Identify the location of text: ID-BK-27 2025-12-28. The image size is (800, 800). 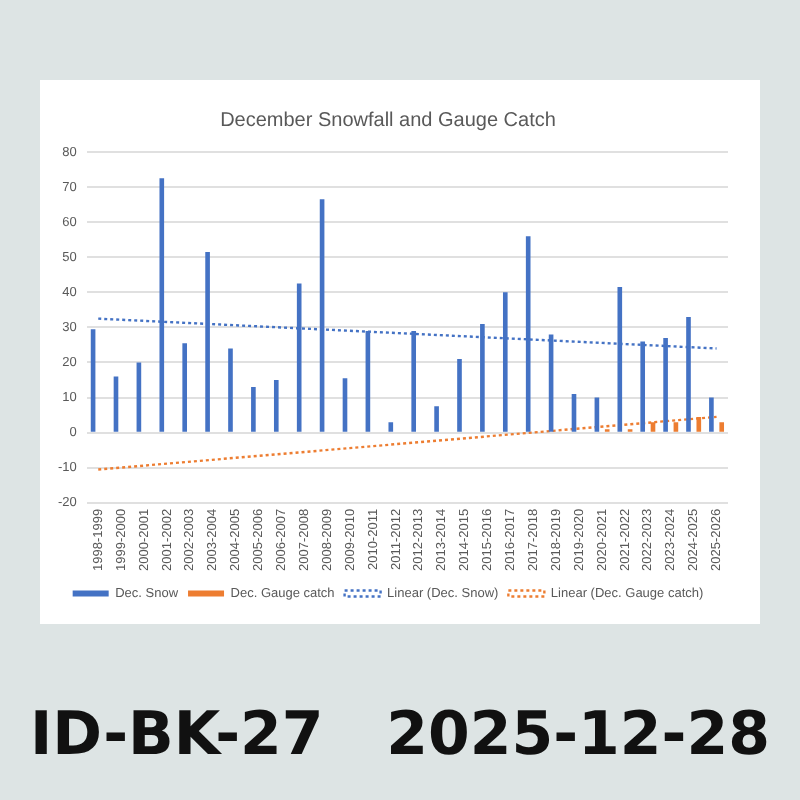
(399, 735).